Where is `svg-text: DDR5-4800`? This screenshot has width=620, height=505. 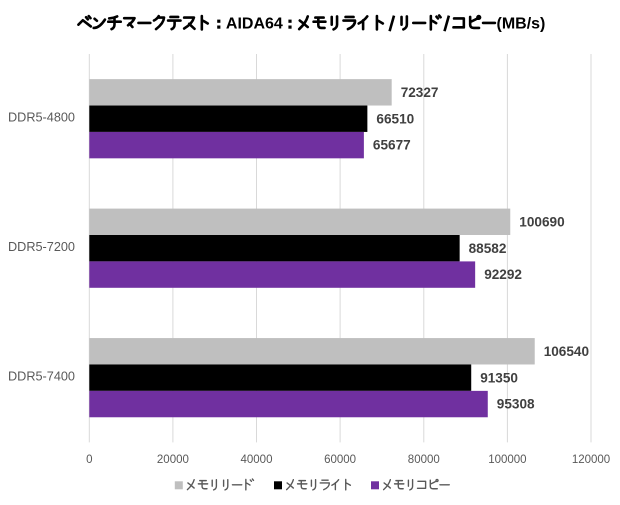
svg-text: DDR5-4800 is located at coordinates (41, 118).